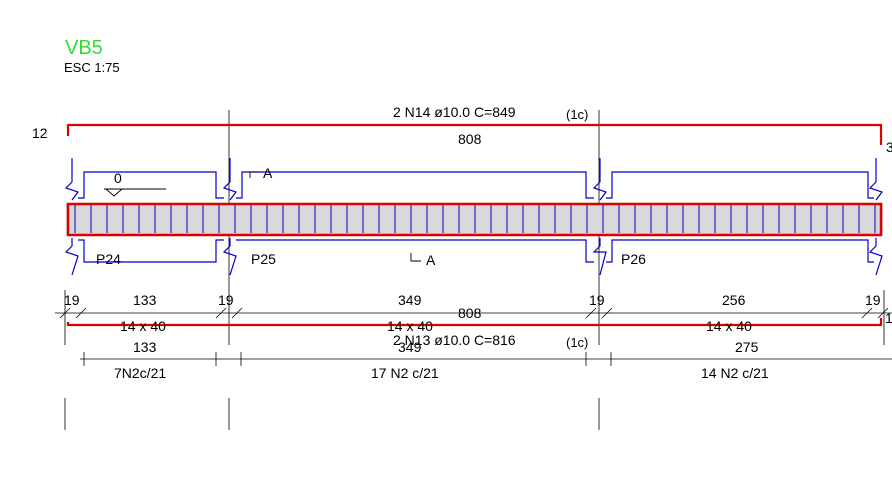  I want to click on dimension-line-spans, so click(473, 313).